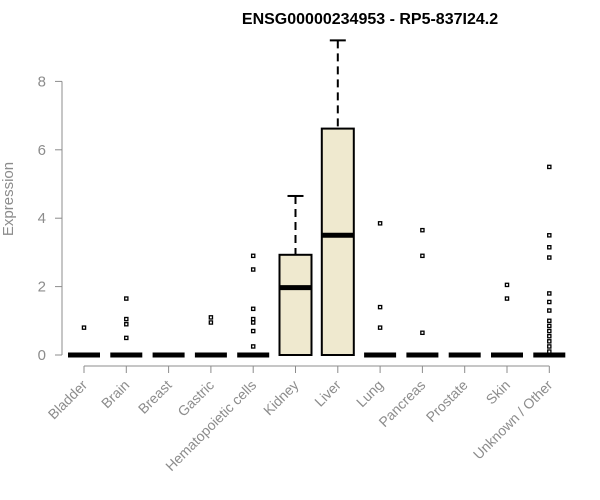 The image size is (600, 500). I want to click on chart-title: ENSG00000234953 - RP5-837I24.2, so click(370, 19).